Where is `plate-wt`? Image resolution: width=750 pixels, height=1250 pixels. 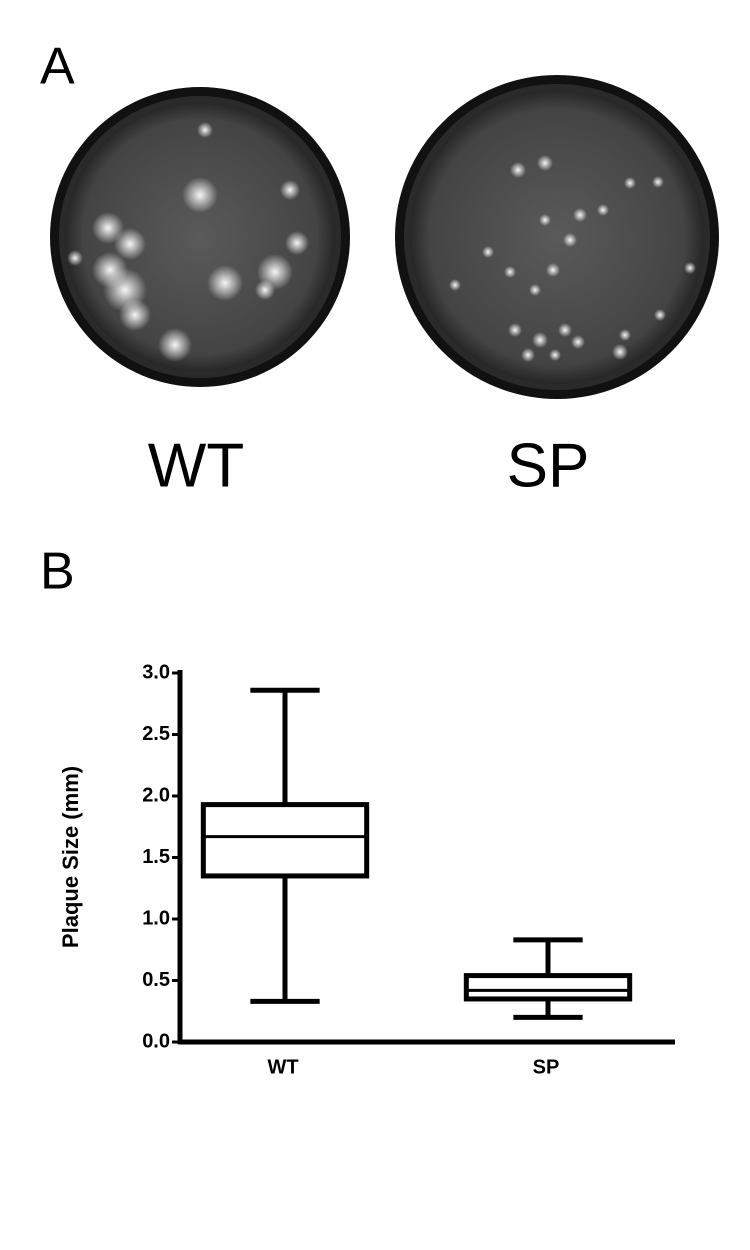
plate-wt is located at coordinates (200, 237).